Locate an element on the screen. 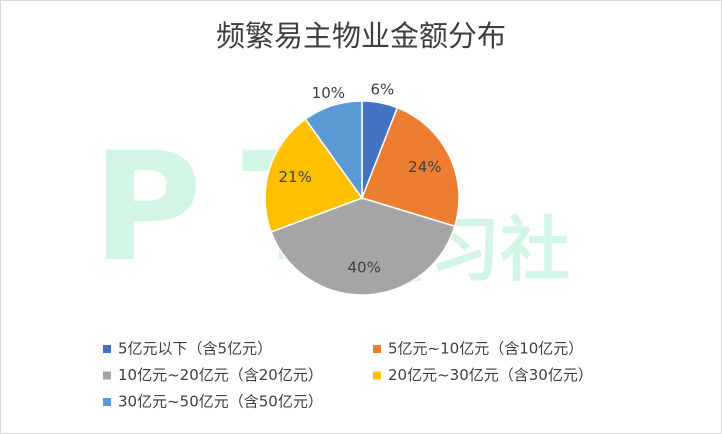 The width and height of the screenshot is (722, 434). legend-label: 5亿元以下（含5亿元） is located at coordinates (195, 349).